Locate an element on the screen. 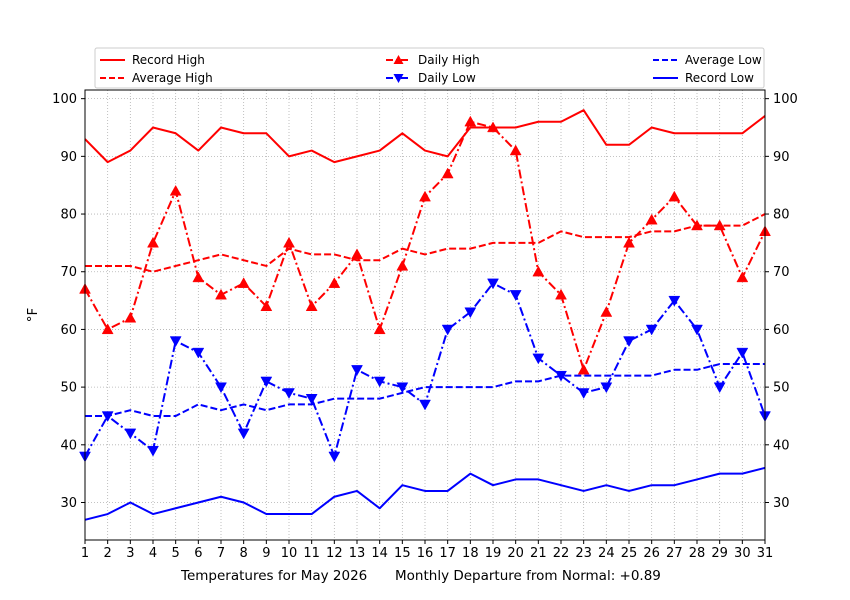  legend-label-record-high: Record High is located at coordinates (168, 60).